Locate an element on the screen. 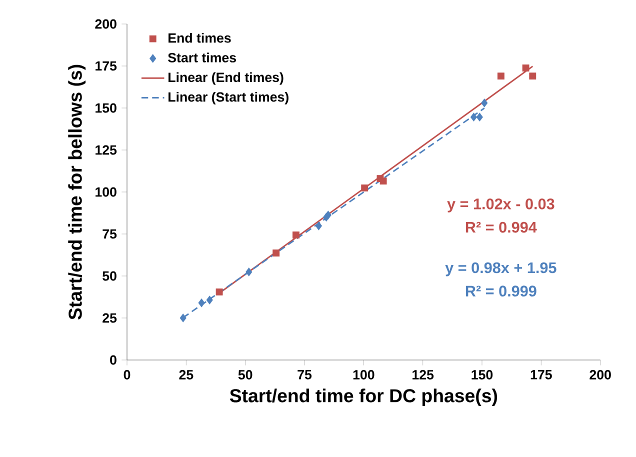 The height and width of the screenshot is (457, 636). x-tick-label: 0 is located at coordinates (127, 375).